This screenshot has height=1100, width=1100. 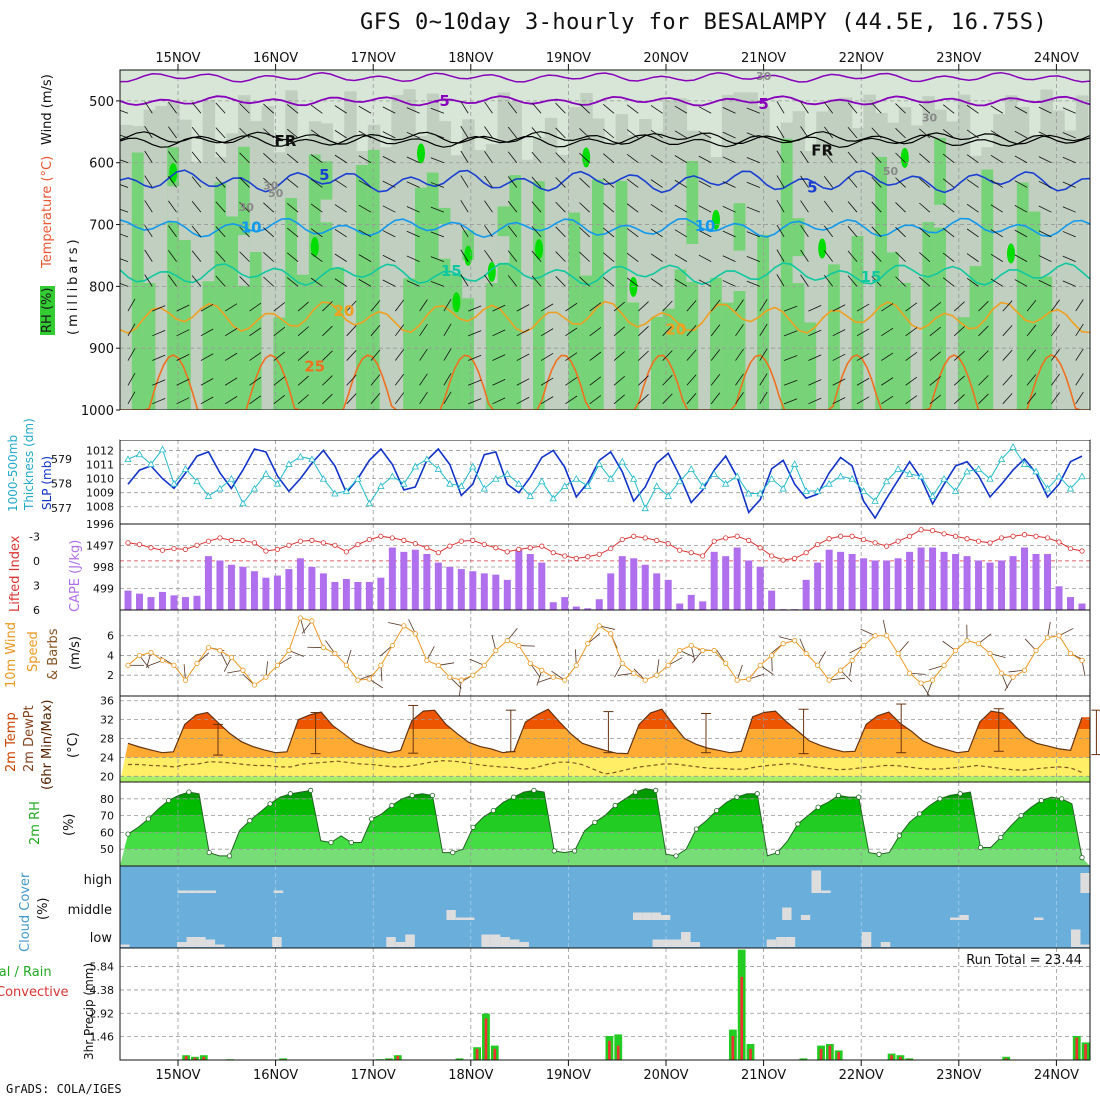 I want to click on temp-band, so click(x=605, y=767).